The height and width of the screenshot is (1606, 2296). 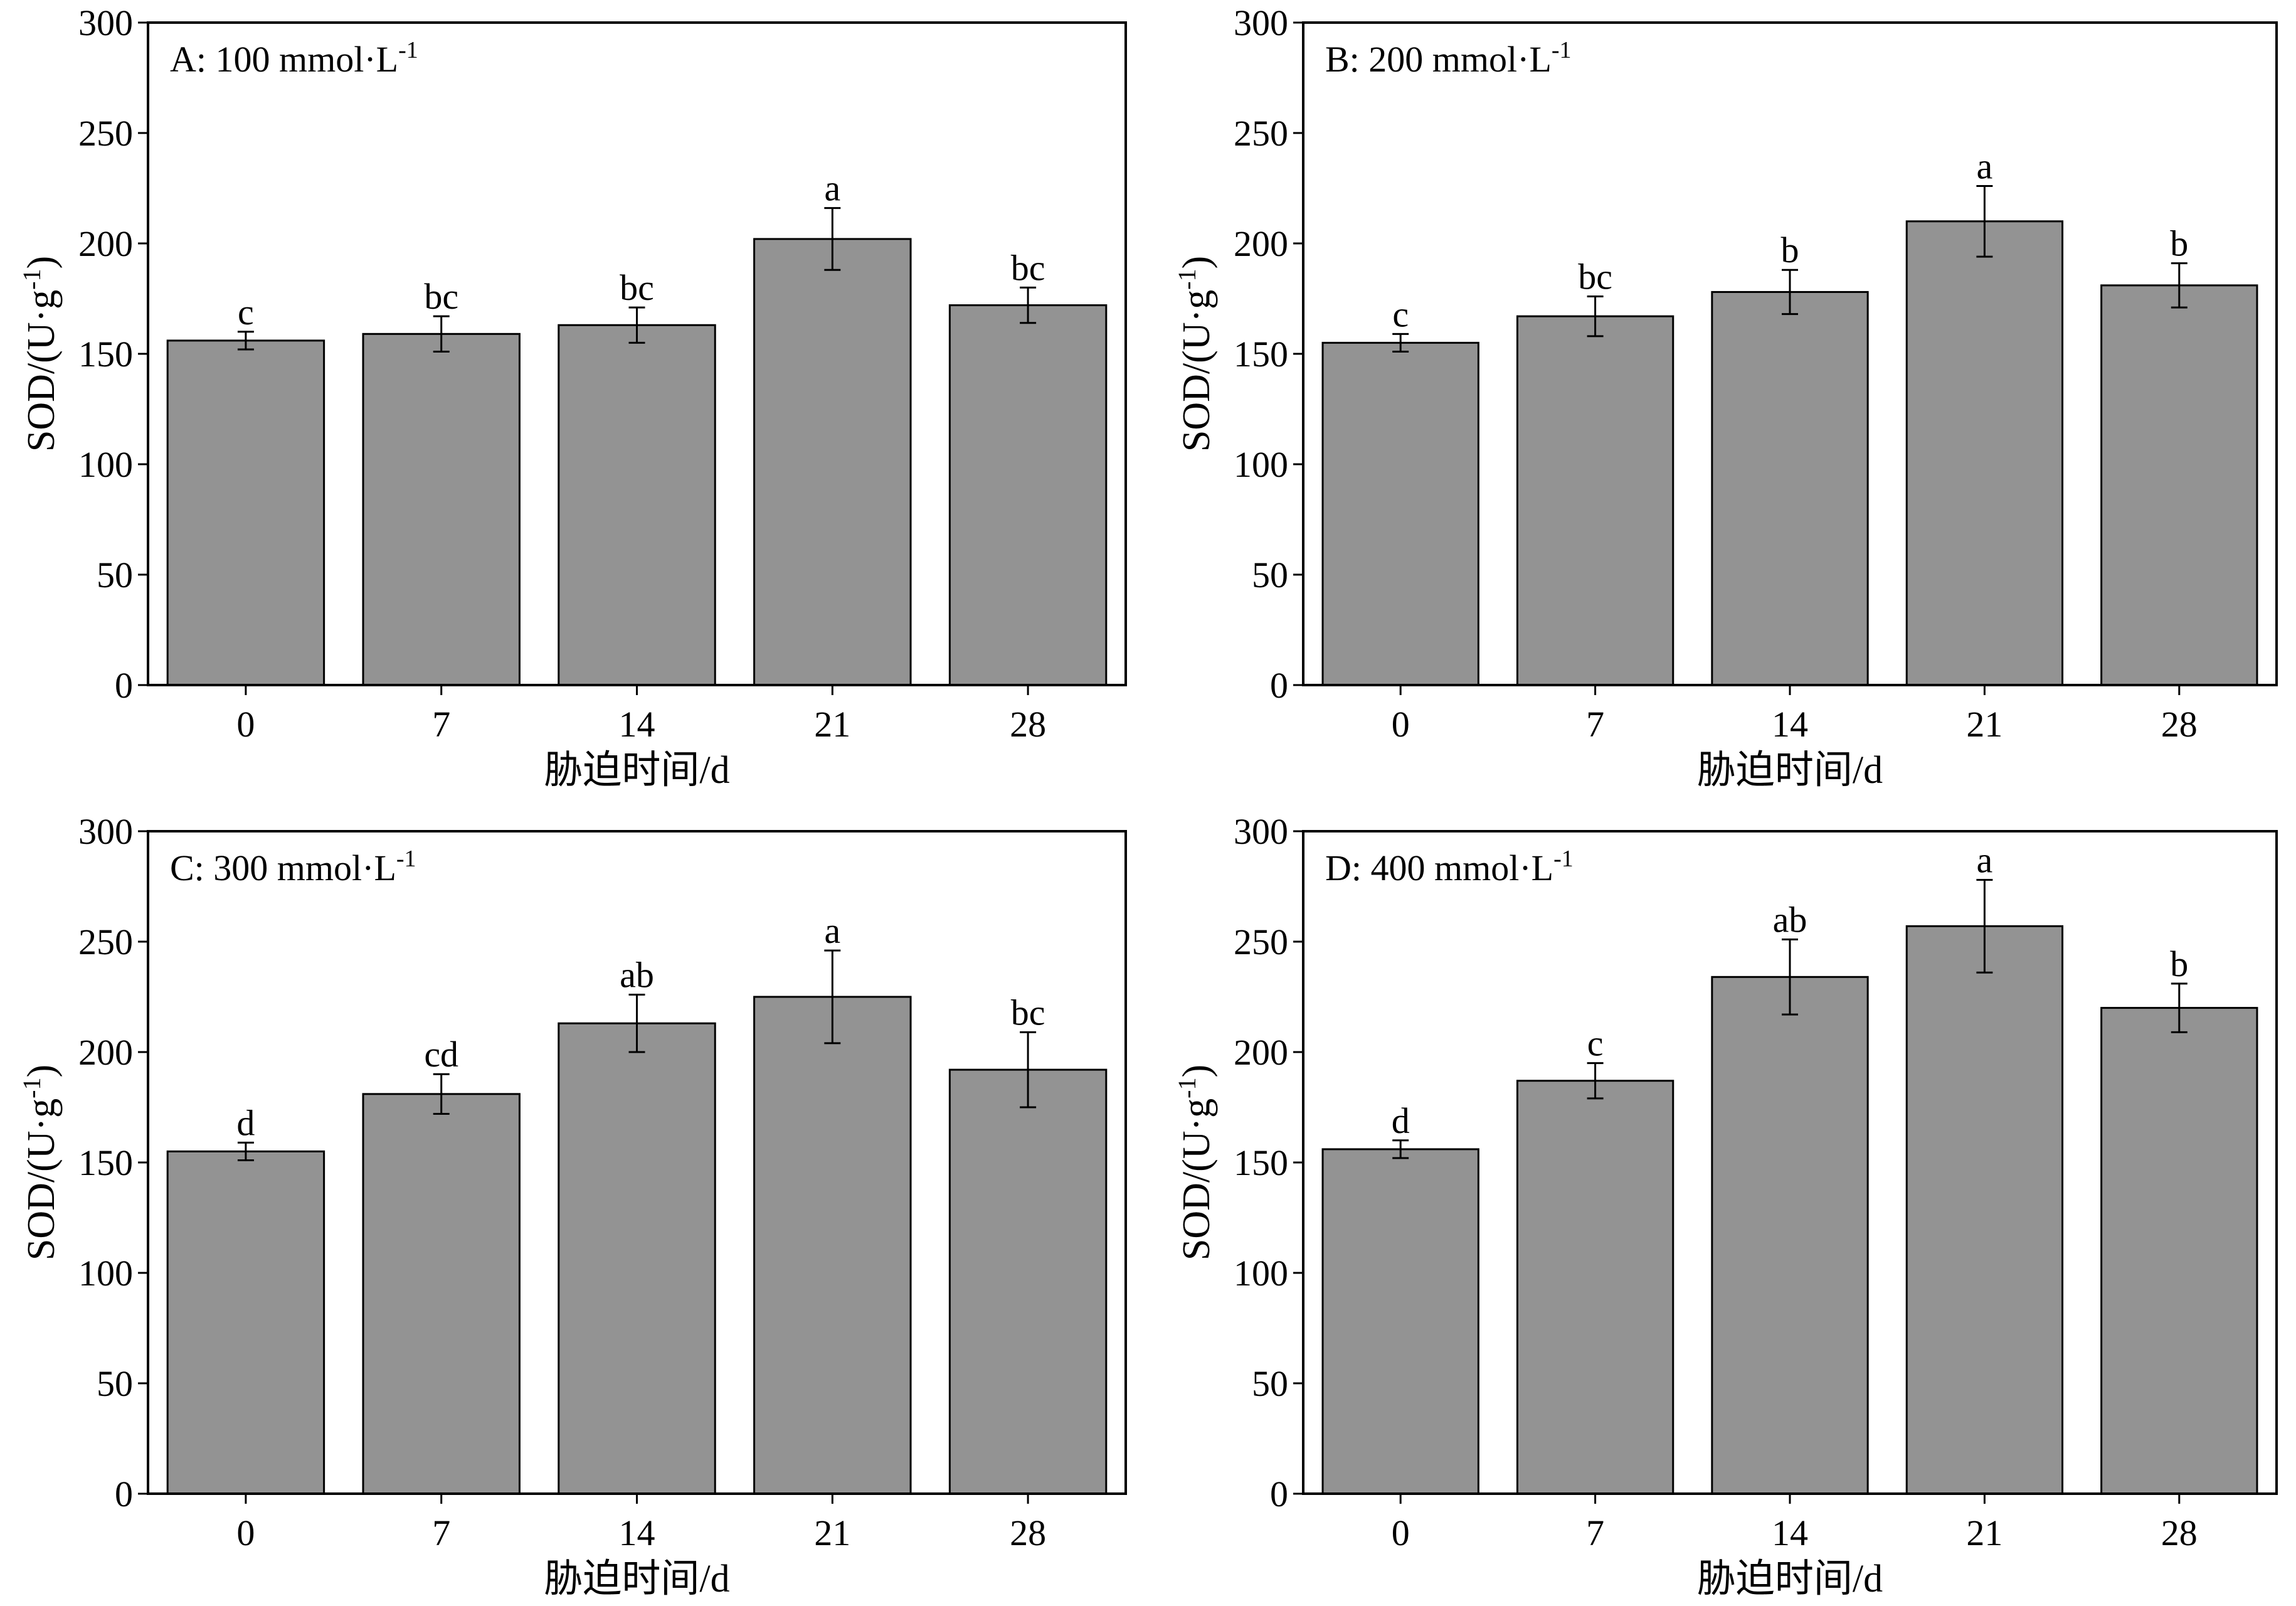 What do you see at coordinates (1449, 867) in the screenshot?
I see `panel-title: D: 400 mmol·L-1` at bounding box center [1449, 867].